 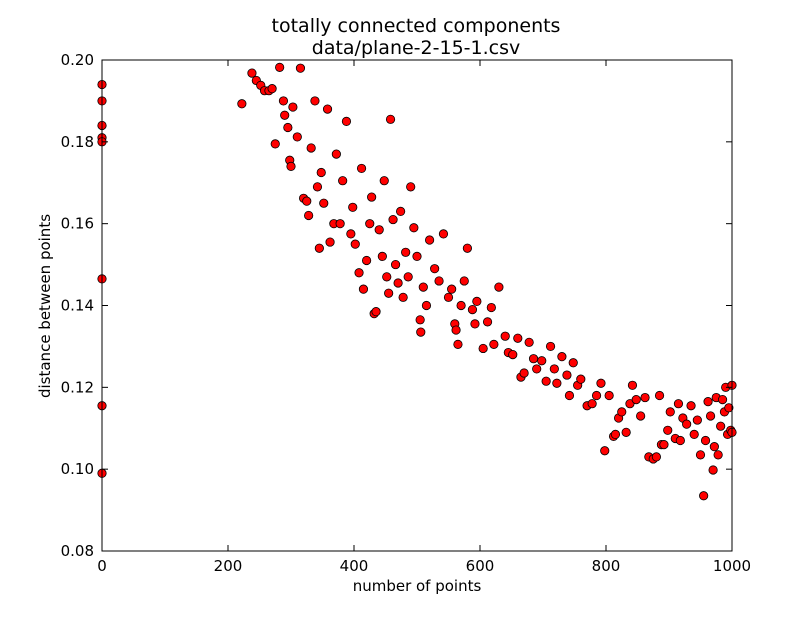 I want to click on y-tick-label: 0.14, so click(x=77, y=306).